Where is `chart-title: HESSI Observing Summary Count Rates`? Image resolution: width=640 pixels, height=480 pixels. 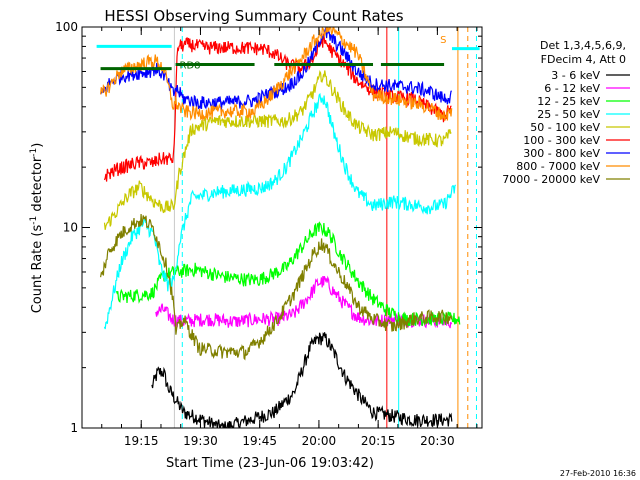 chart-title: HESSI Observing Summary Count Rates is located at coordinates (253, 16).